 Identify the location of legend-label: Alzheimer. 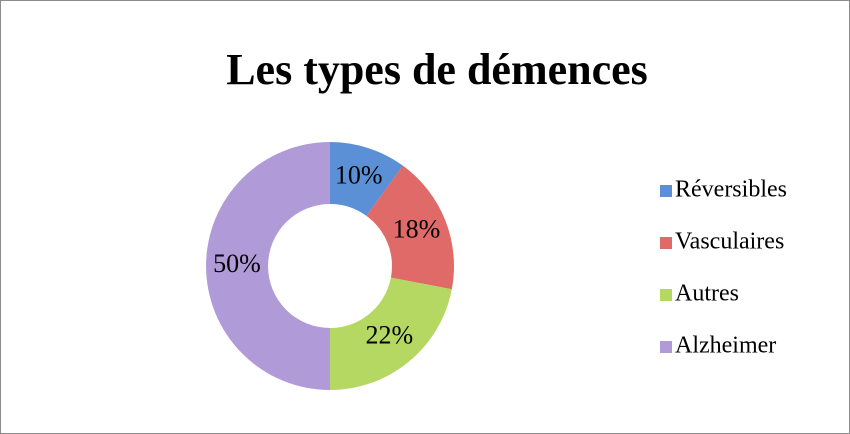
(725, 346).